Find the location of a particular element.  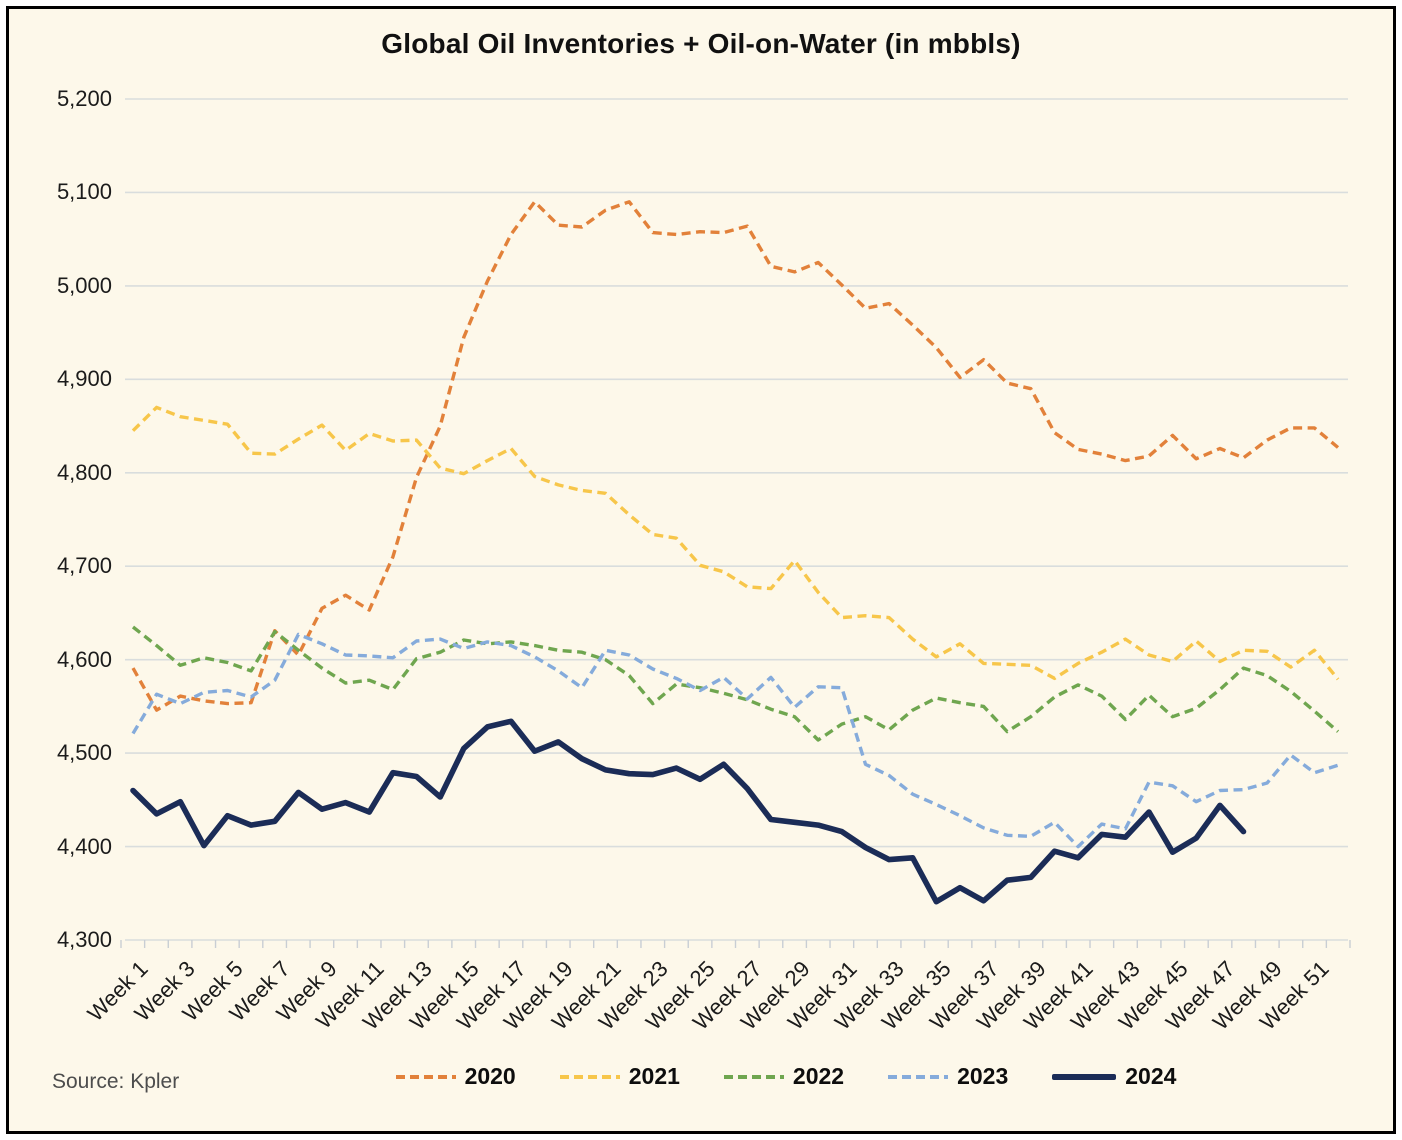

legend-swatch-2023 is located at coordinates (918, 1076).